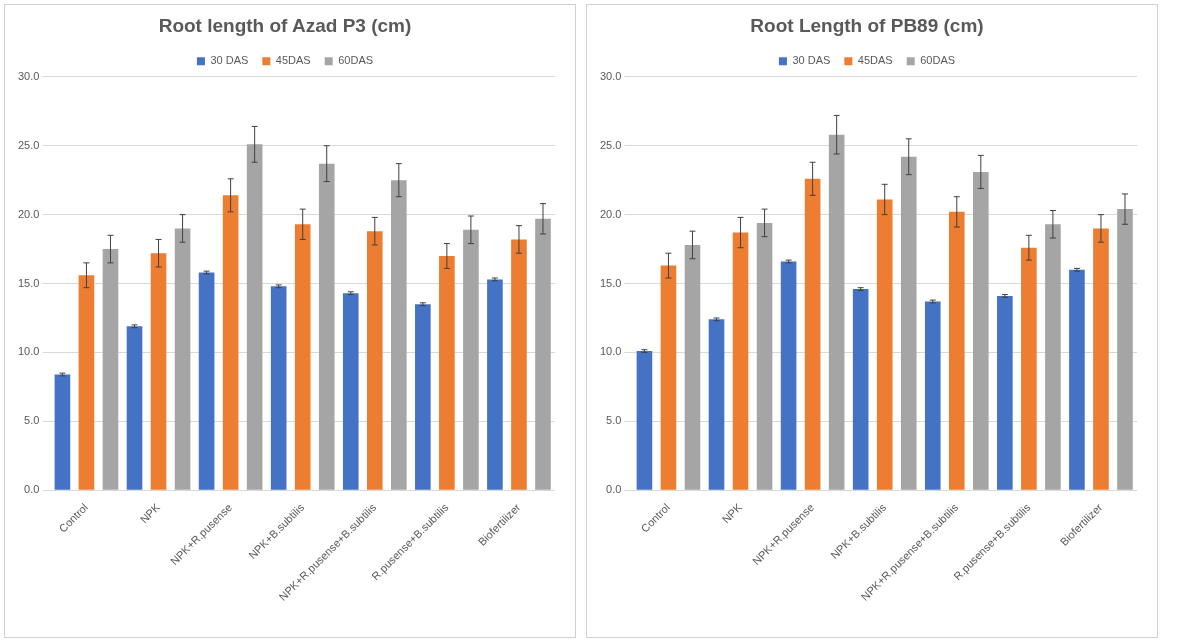  Describe the element at coordinates (285, 25) in the screenshot. I see `chart-title: Root length of Azad P3 (cm)` at that location.